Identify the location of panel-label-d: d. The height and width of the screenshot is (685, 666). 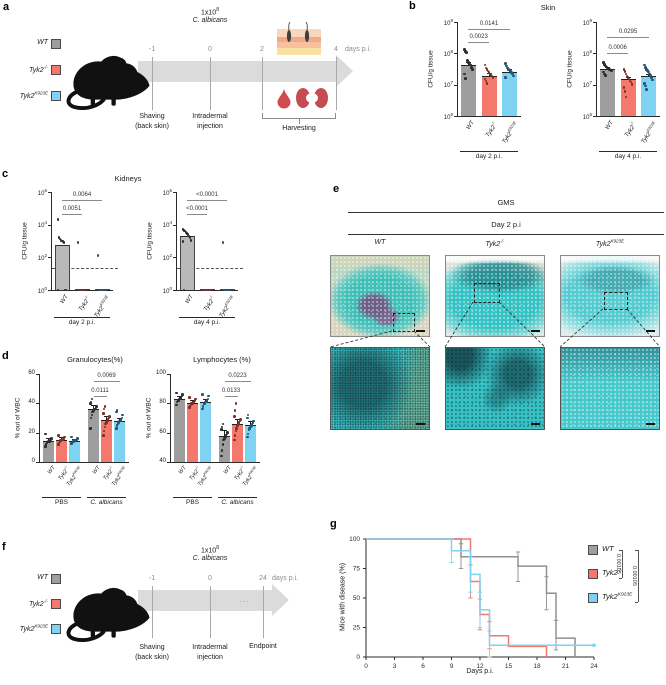
(5, 356).